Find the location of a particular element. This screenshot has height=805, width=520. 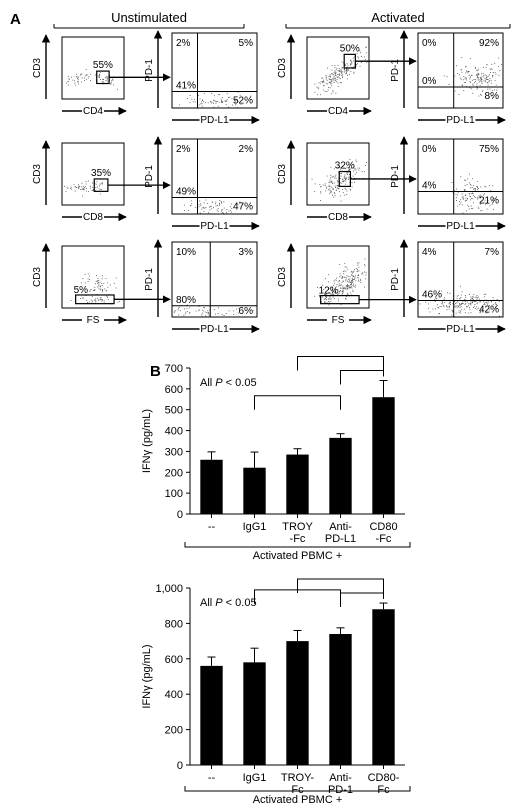

bar is located at coordinates (383, 687).